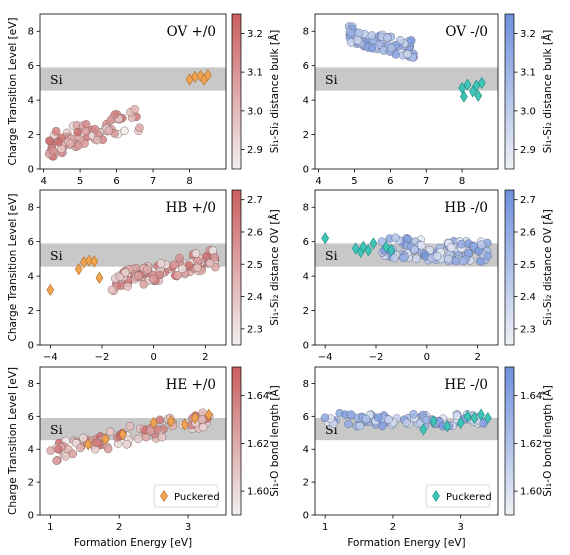  Describe the element at coordinates (31, 417) in the screenshot. I see `y-tick-label: 6` at that location.